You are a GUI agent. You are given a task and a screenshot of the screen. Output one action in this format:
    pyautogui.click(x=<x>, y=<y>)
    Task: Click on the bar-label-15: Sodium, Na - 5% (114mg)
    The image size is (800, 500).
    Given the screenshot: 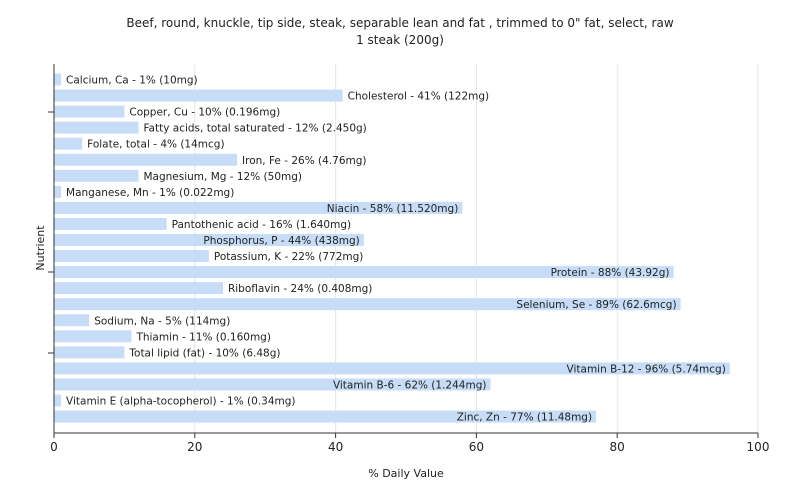 What is the action you would take?
    pyautogui.click(x=162, y=321)
    